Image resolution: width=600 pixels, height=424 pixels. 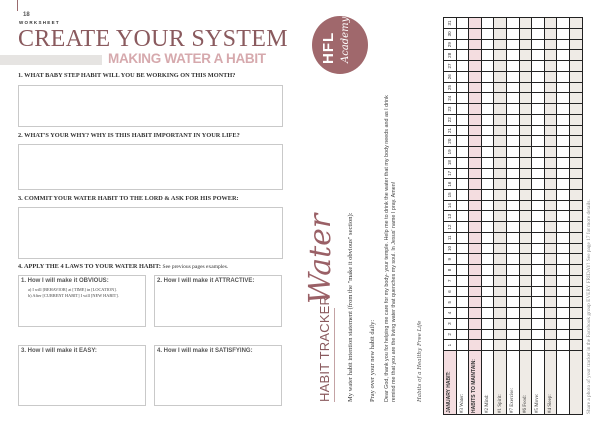 What do you see at coordinates (82, 375) in the screenshot?
I see `law-box-easy: 3. How I will make it EASY:` at bounding box center [82, 375].